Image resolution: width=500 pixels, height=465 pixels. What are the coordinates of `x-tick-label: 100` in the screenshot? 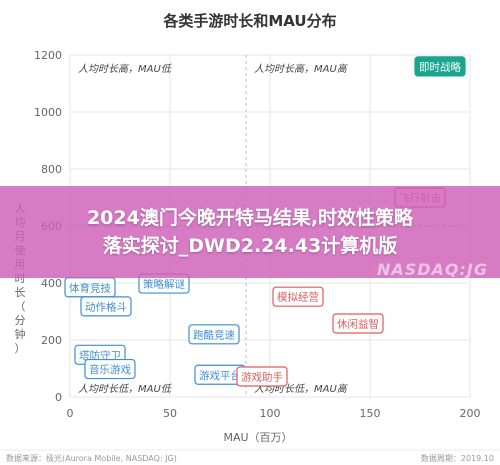 It's located at (270, 413).